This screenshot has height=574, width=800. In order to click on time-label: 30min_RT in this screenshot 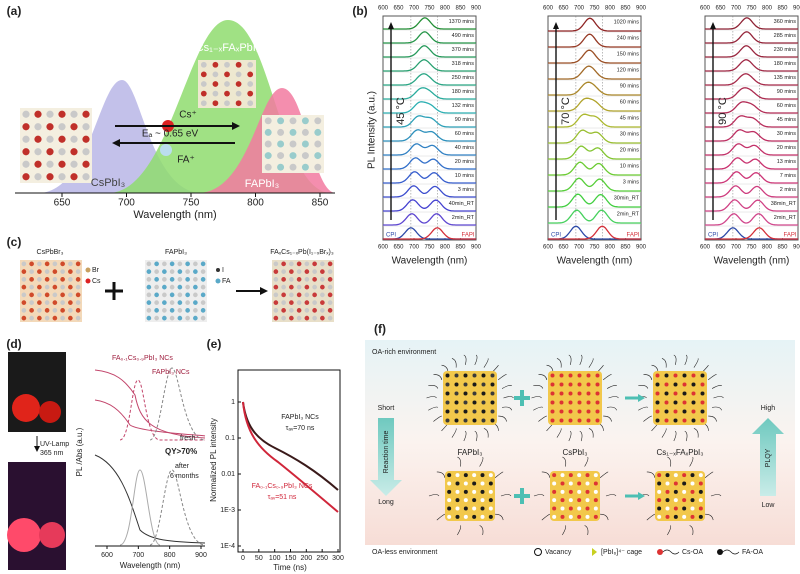, I will do `click(627, 199)`.